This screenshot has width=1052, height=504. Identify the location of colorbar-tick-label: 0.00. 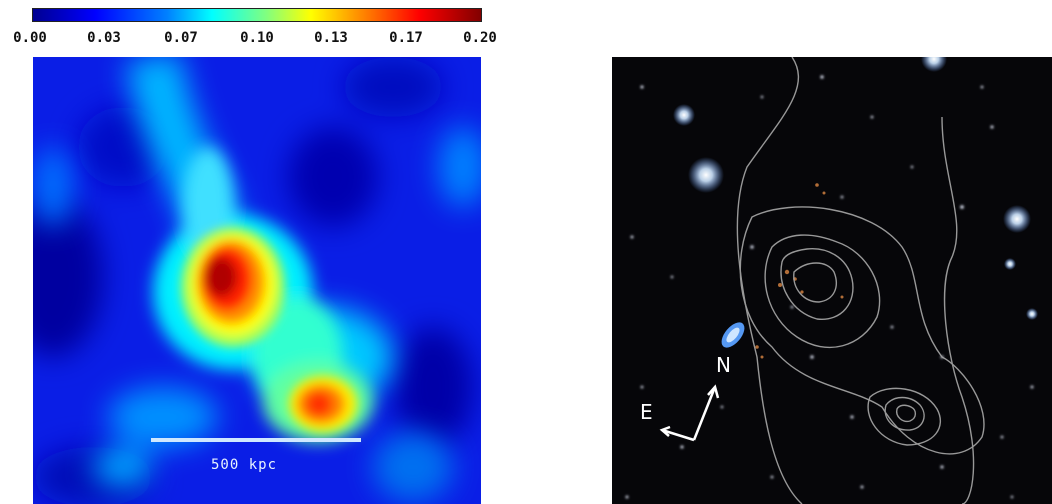
(30, 38).